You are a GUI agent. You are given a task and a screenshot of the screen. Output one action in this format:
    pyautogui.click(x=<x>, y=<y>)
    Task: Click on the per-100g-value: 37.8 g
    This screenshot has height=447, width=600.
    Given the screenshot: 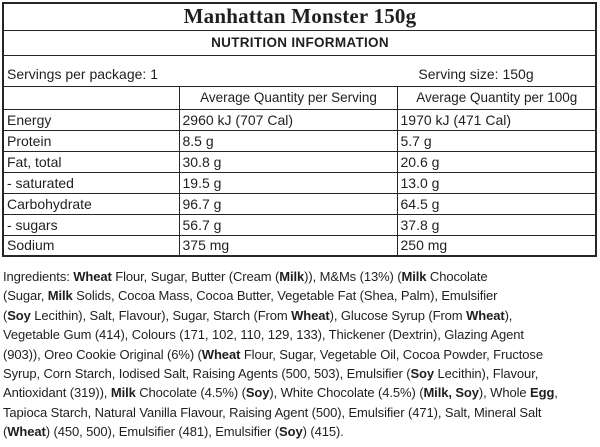 What is the action you would take?
    pyautogui.click(x=496, y=224)
    